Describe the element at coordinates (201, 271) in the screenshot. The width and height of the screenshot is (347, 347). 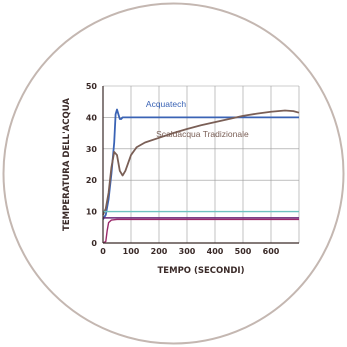
I see `x-axis-title: TEMPO (SECONDI)` at that location.